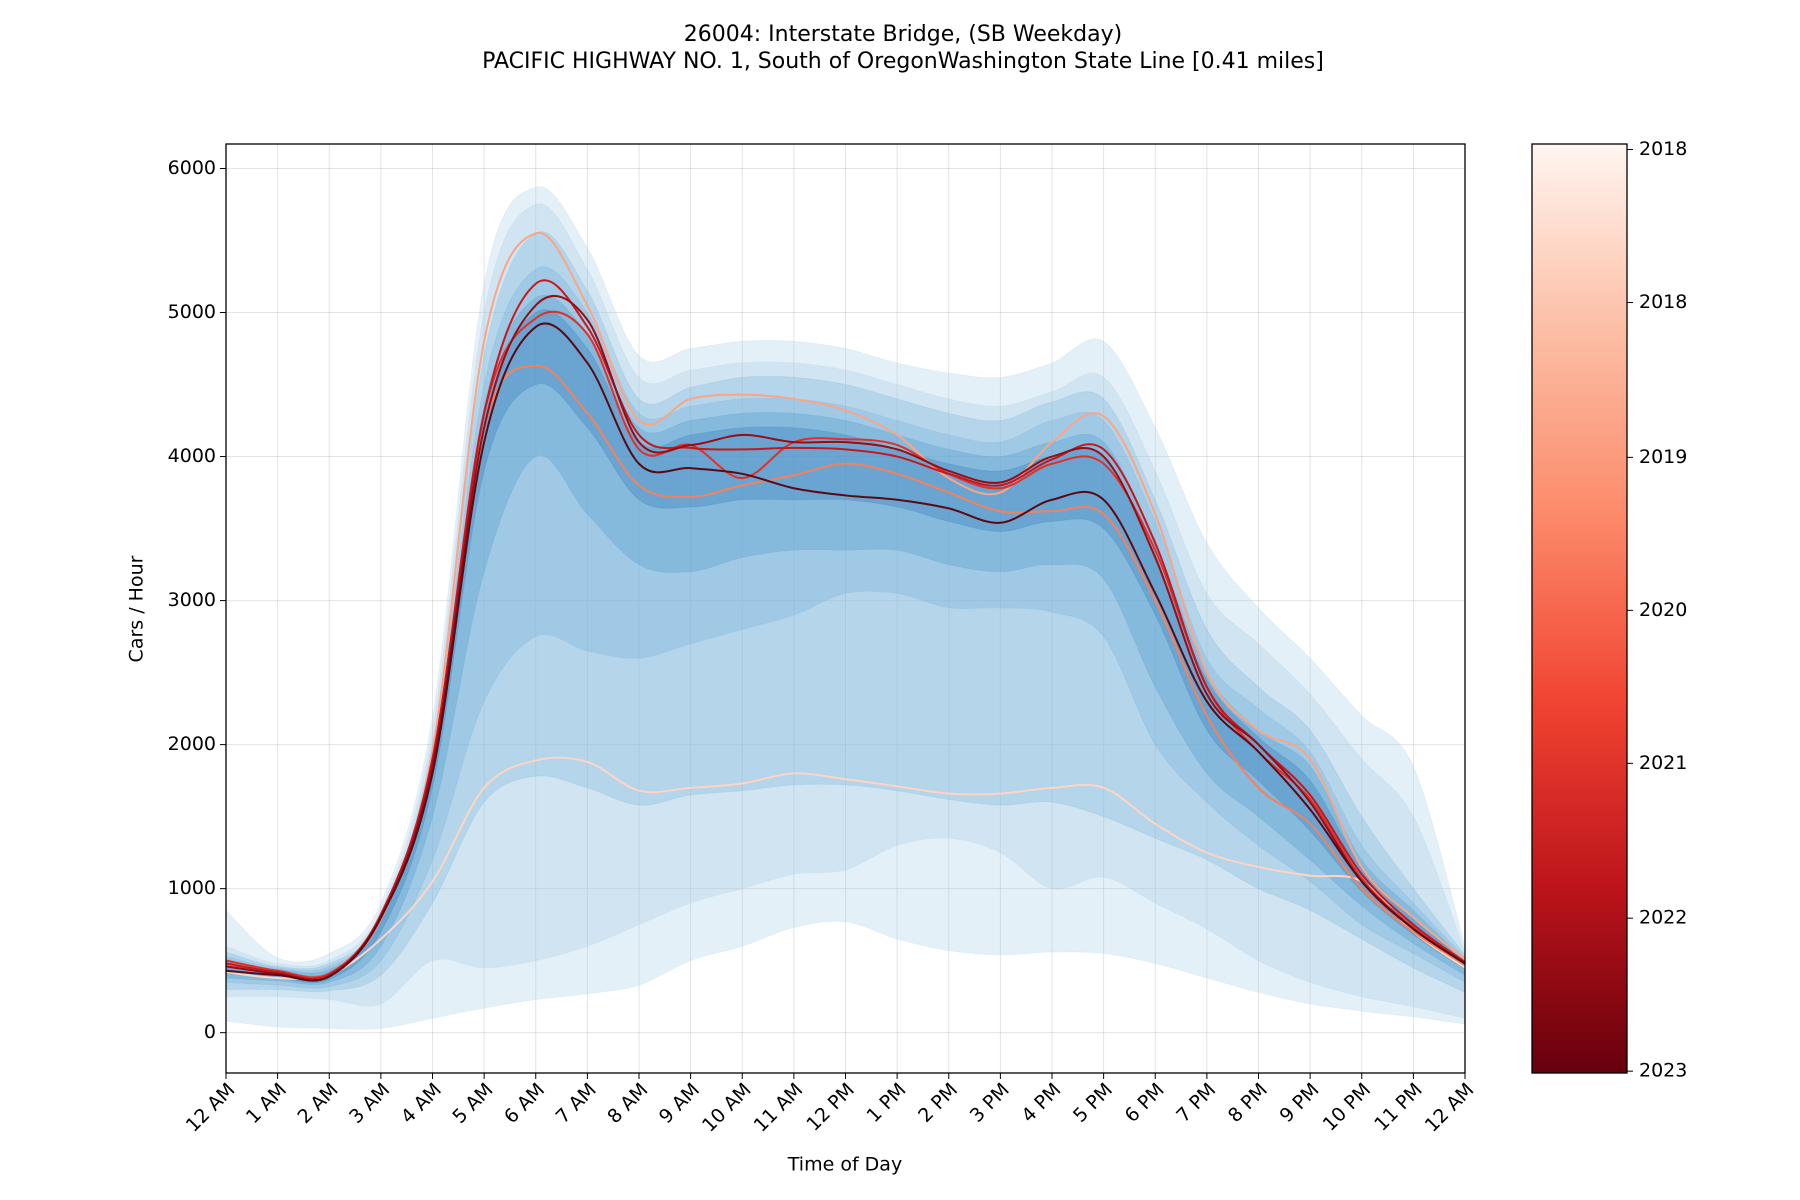  Describe the element at coordinates (266, 1103) in the screenshot. I see `x-tick-label: 1 AM` at that location.